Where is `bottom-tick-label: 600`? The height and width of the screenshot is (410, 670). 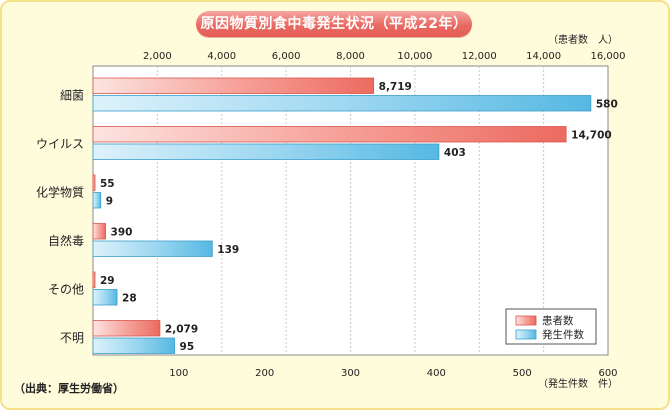
bottom-tick-label: 600 is located at coordinates (607, 373).